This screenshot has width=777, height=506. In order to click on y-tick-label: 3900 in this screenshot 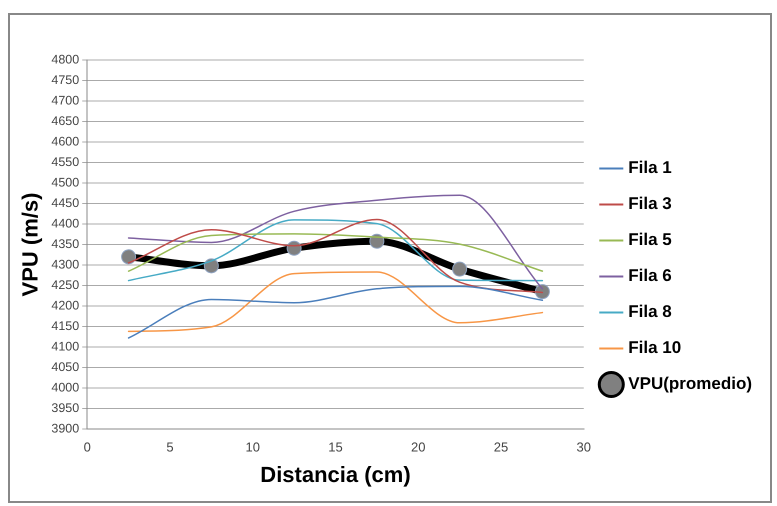, I will do `click(65, 428)`.